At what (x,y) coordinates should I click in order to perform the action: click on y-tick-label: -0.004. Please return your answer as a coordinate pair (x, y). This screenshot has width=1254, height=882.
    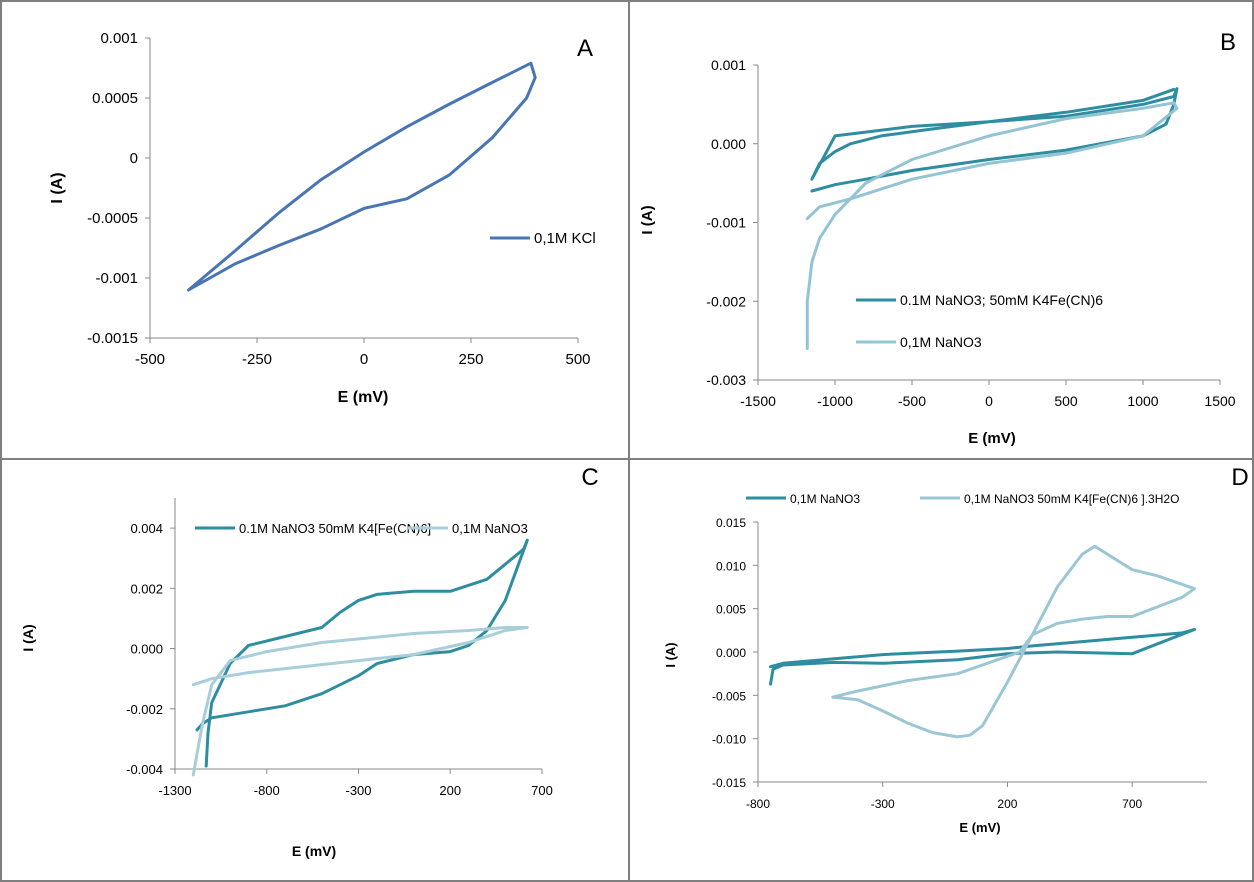
    Looking at the image, I should click on (144, 769).